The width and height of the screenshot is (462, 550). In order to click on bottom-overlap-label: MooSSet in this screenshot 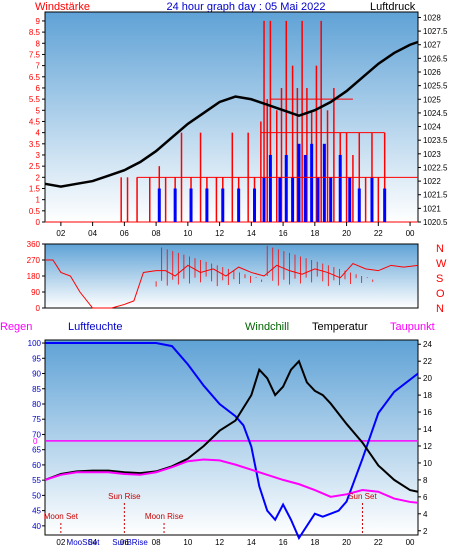, I will do `click(84, 542)`.